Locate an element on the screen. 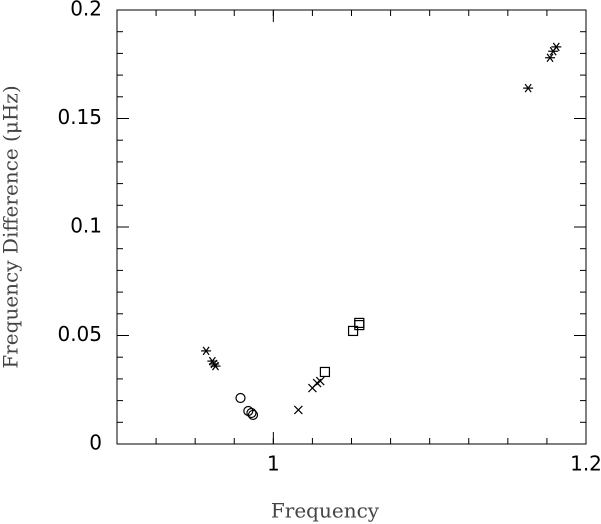  y-tick-label: 0.2 is located at coordinates (86, 10).